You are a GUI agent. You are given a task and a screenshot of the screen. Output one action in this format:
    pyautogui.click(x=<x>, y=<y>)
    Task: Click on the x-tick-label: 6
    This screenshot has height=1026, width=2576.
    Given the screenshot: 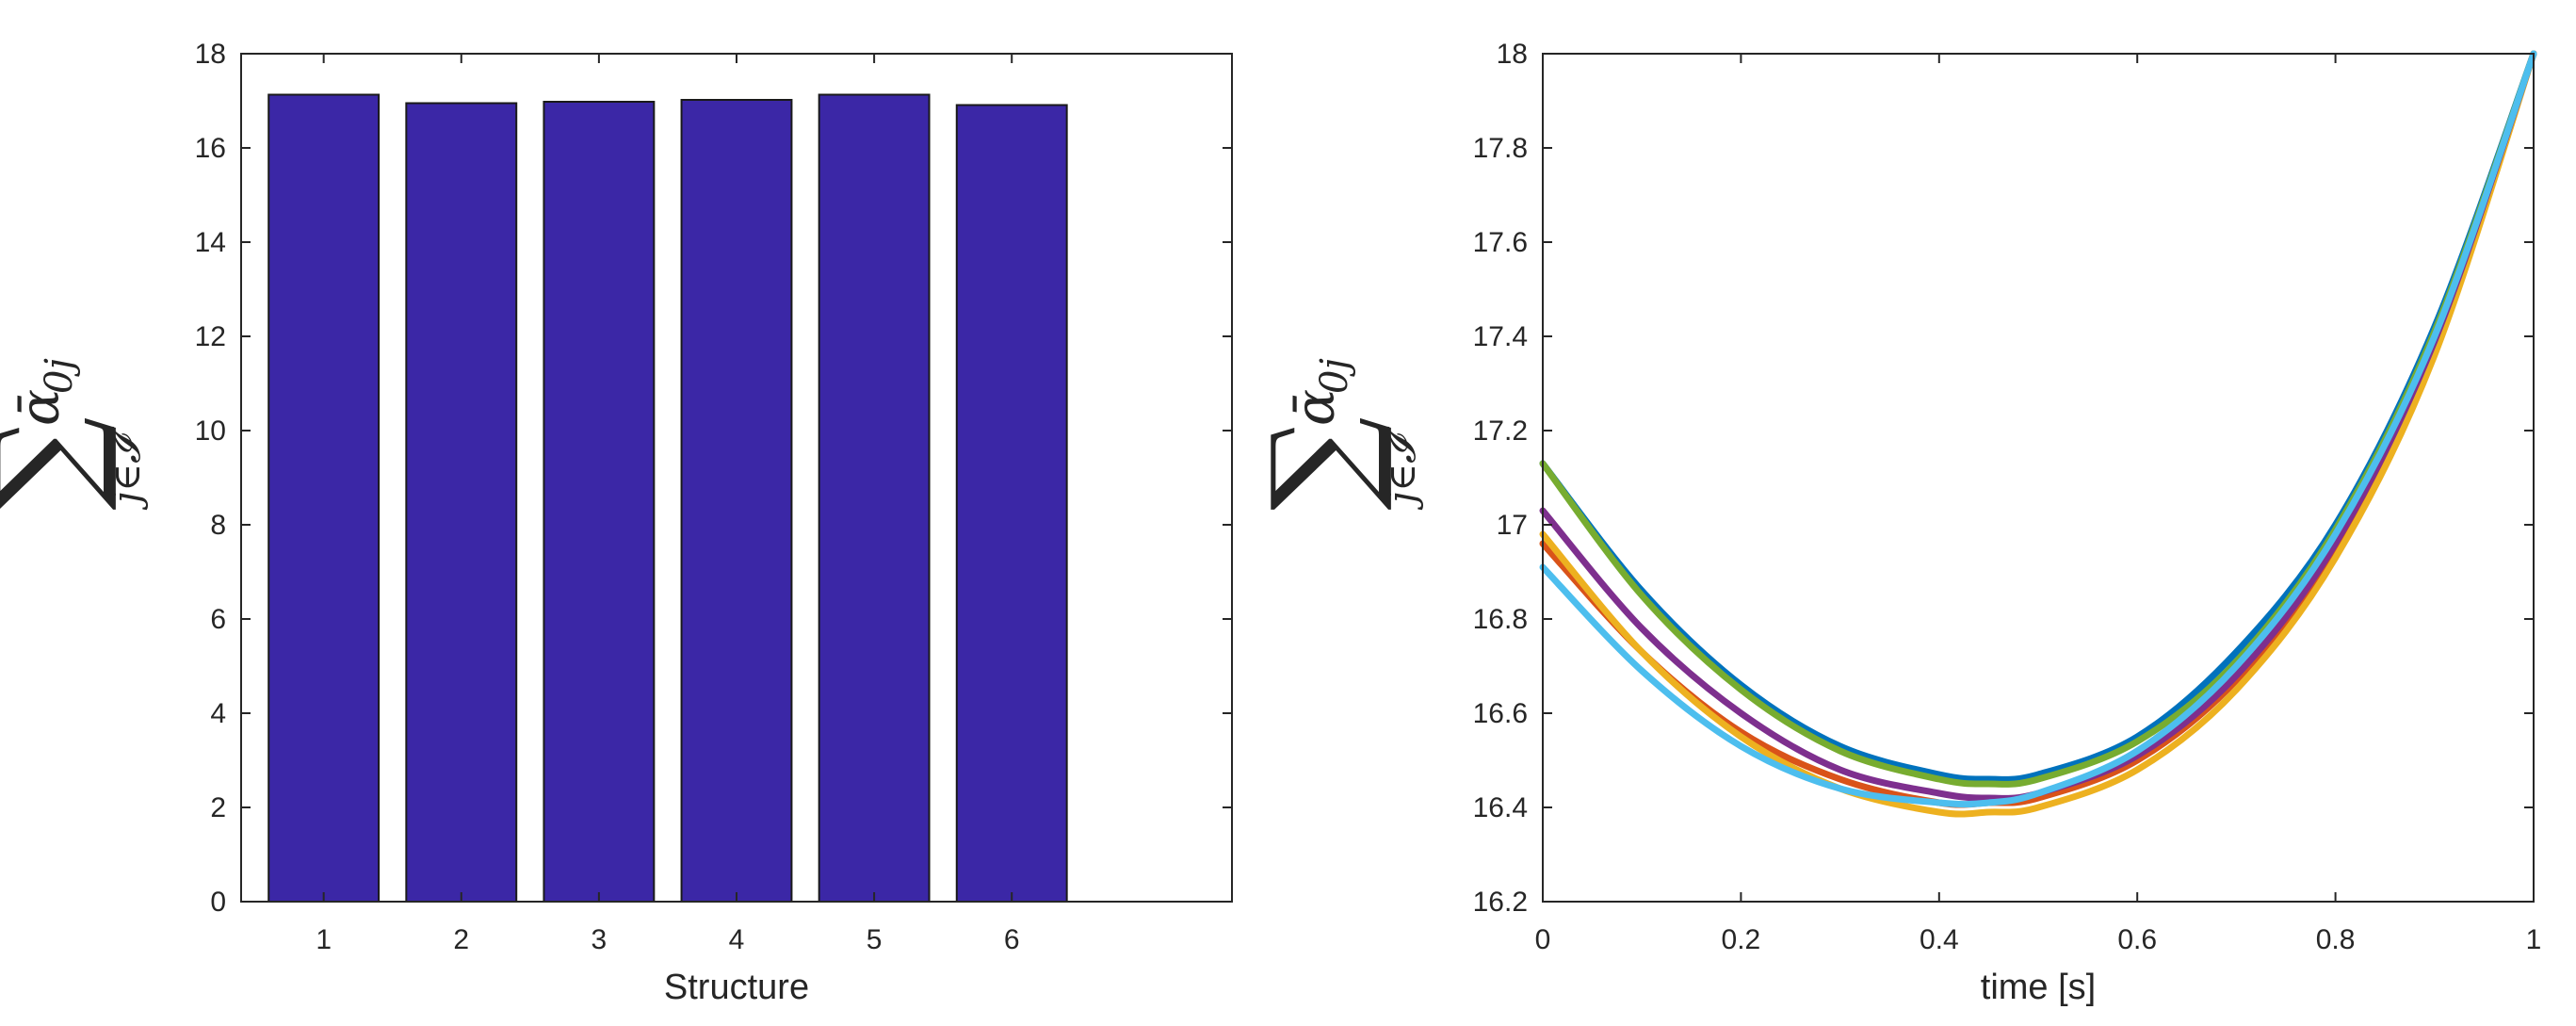 What is the action you would take?
    pyautogui.click(x=1012, y=939)
    